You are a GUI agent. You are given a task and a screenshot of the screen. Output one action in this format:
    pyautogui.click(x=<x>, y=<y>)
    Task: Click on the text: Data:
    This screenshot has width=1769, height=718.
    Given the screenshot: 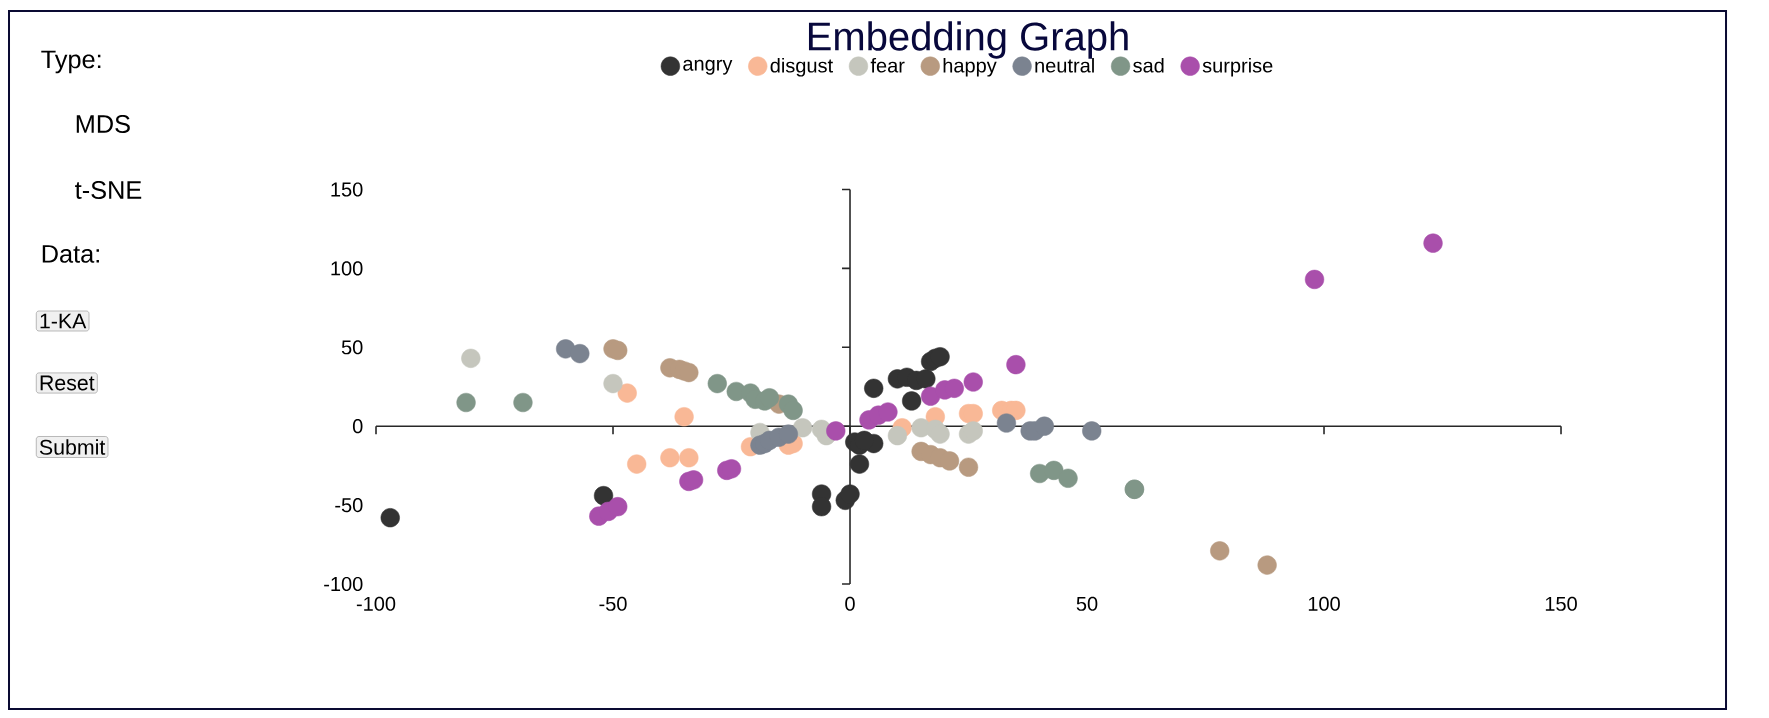 What is the action you would take?
    pyautogui.click(x=70, y=254)
    